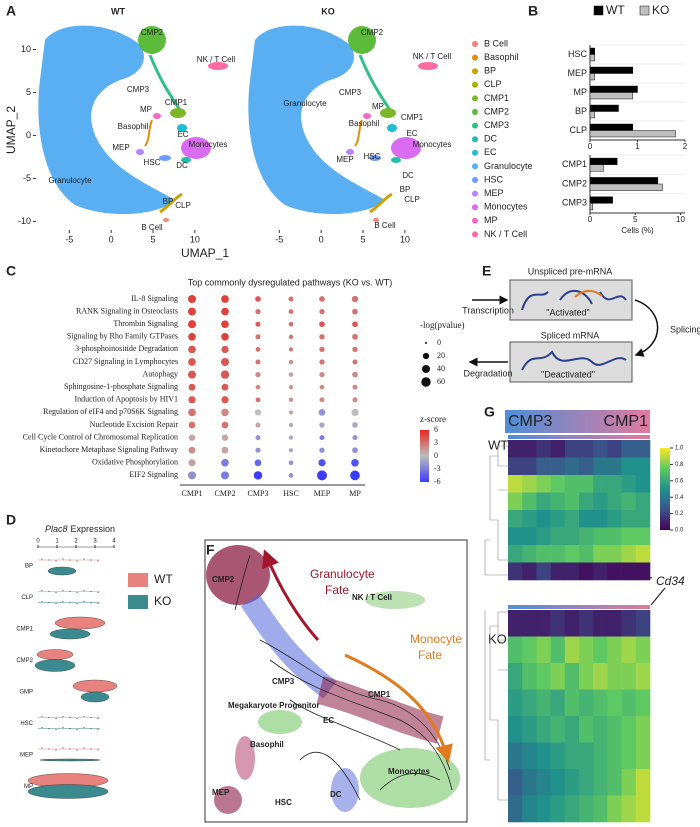 The height and width of the screenshot is (827, 700). What do you see at coordinates (574, 360) in the screenshot?
I see `mrna-curve` at bounding box center [574, 360].